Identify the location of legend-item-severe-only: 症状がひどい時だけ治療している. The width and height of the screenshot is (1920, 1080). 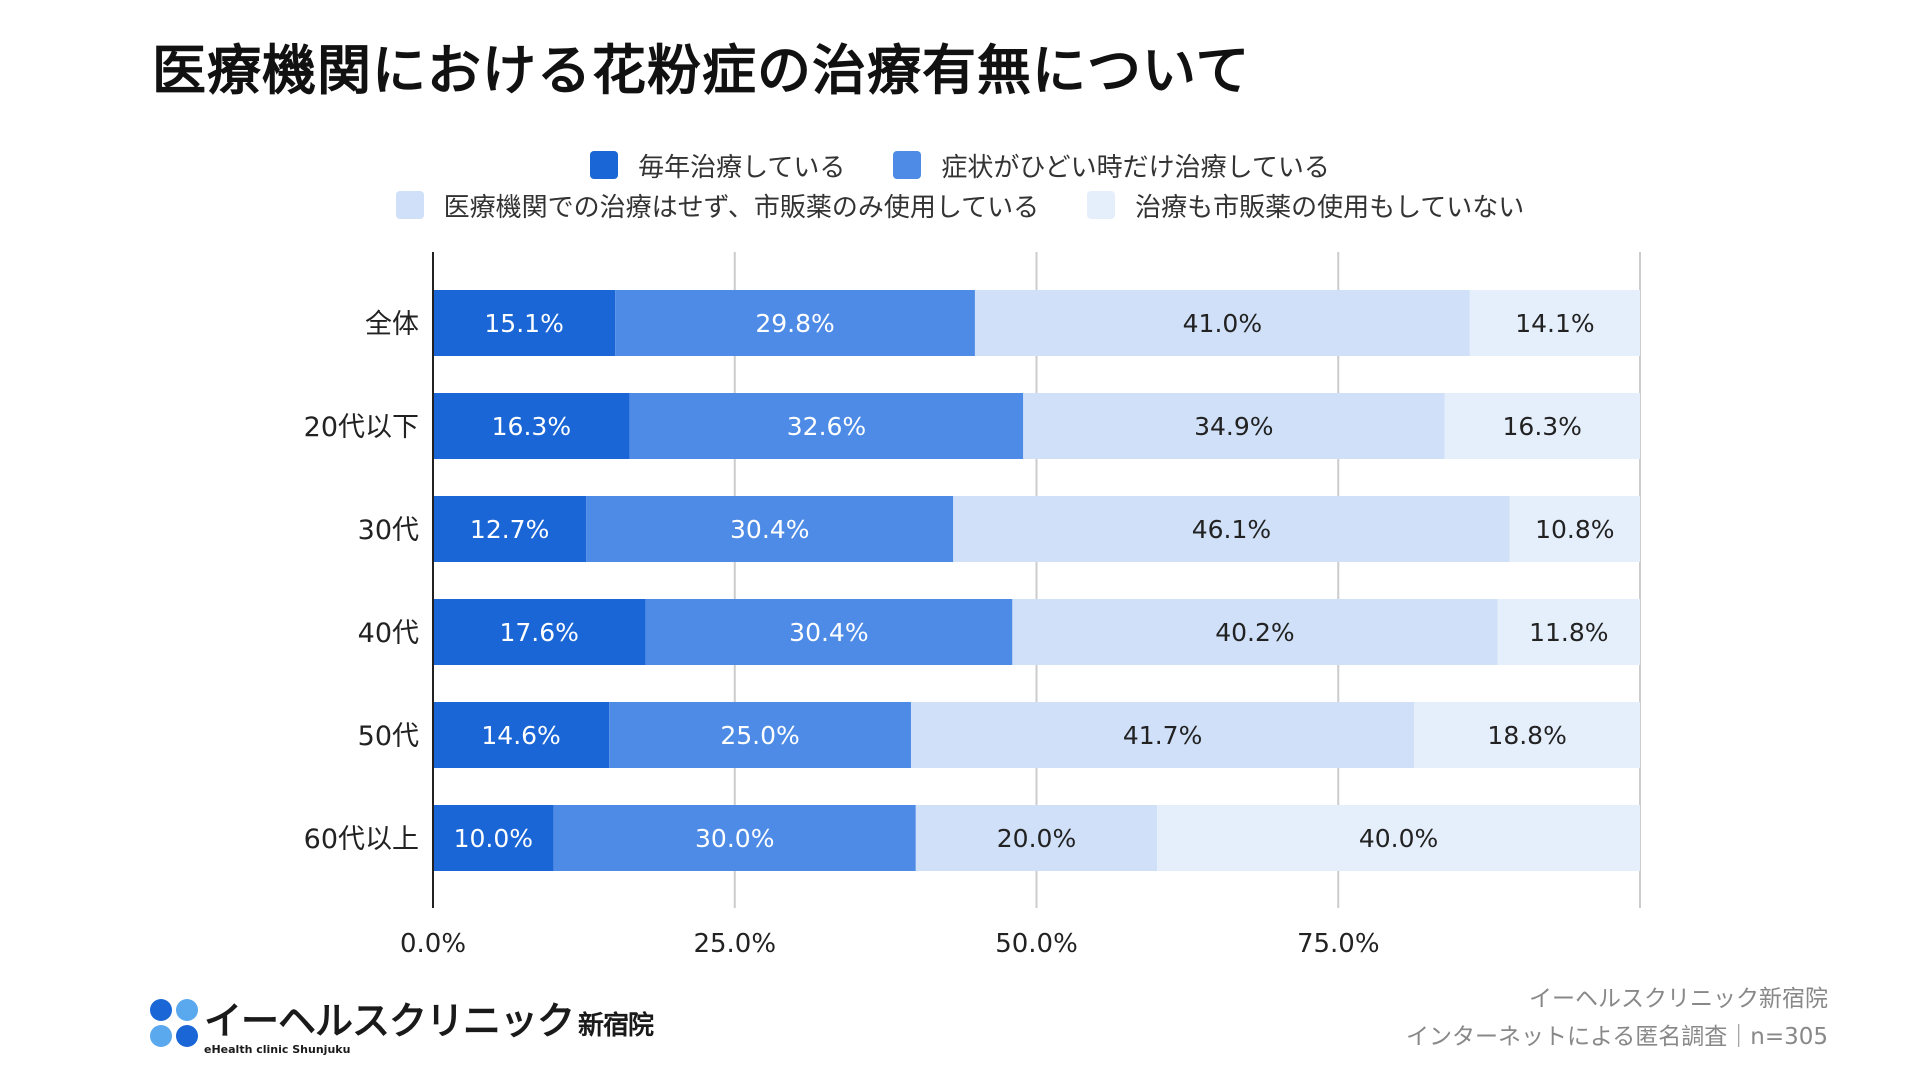
(1111, 165).